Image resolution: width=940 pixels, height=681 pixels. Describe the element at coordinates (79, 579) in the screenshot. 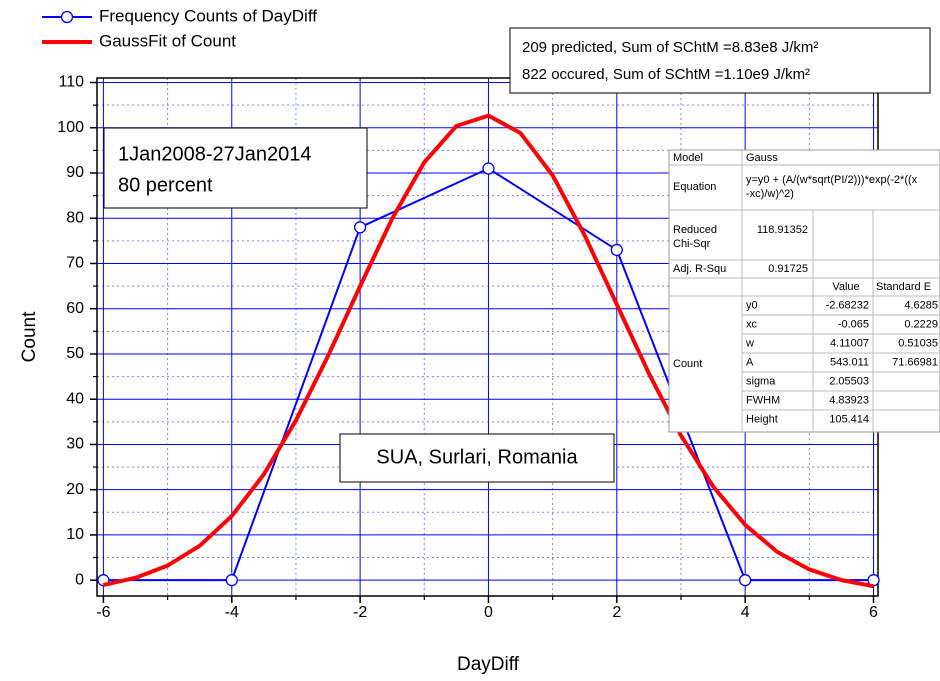

I see `y-tick-label: 0` at that location.